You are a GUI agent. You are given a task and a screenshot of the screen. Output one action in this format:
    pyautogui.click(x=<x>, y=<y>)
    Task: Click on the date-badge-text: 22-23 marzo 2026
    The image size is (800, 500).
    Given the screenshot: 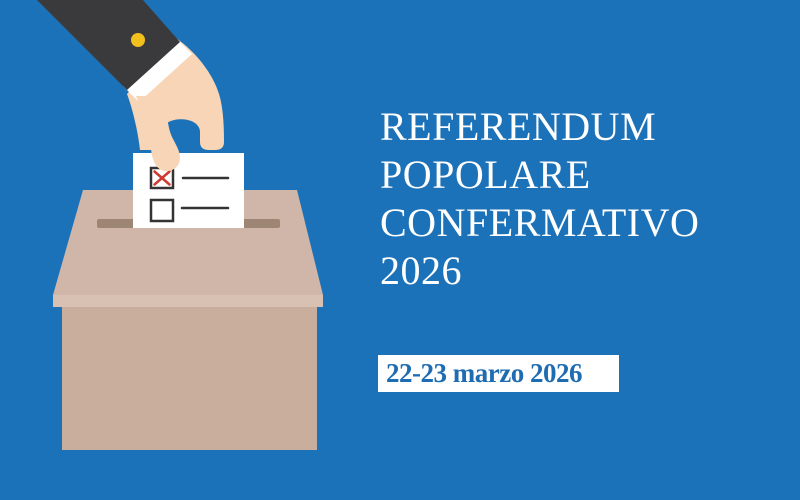 What is the action you would take?
    pyautogui.click(x=484, y=373)
    